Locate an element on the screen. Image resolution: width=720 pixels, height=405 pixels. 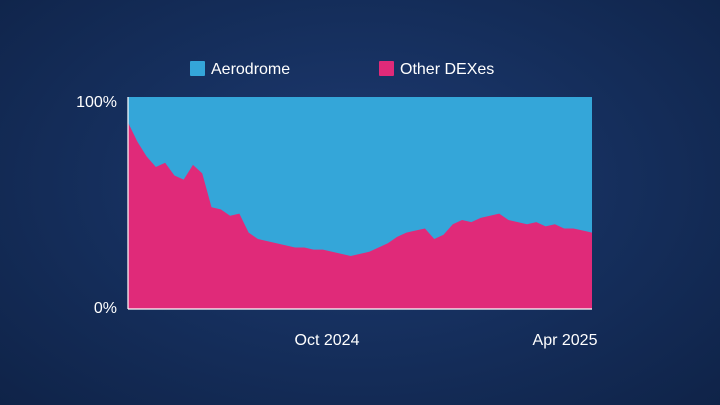
y-tick-label-100: 100% is located at coordinates (96, 102).